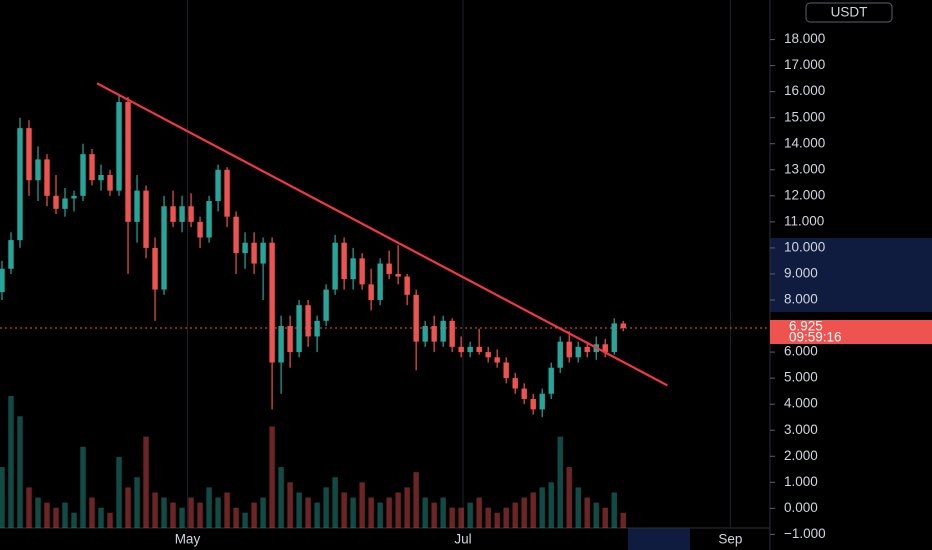 The image size is (932, 550). What do you see at coordinates (801, 455) in the screenshot?
I see `y-tick-label: 2.000` at bounding box center [801, 455].